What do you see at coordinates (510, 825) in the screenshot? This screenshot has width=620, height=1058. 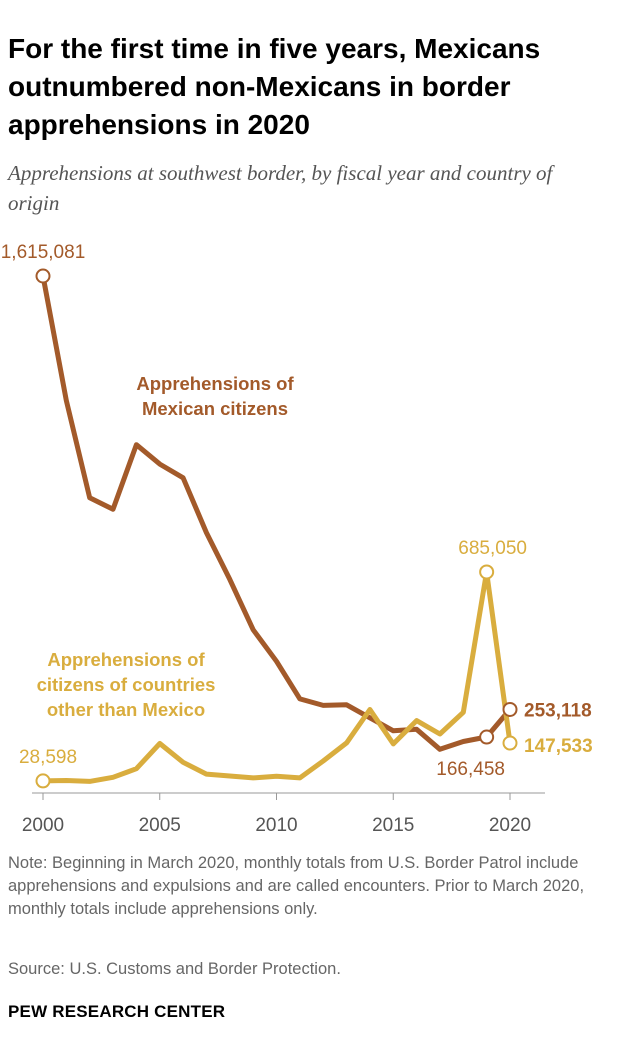 I see `x-tick-label: 2020` at bounding box center [510, 825].